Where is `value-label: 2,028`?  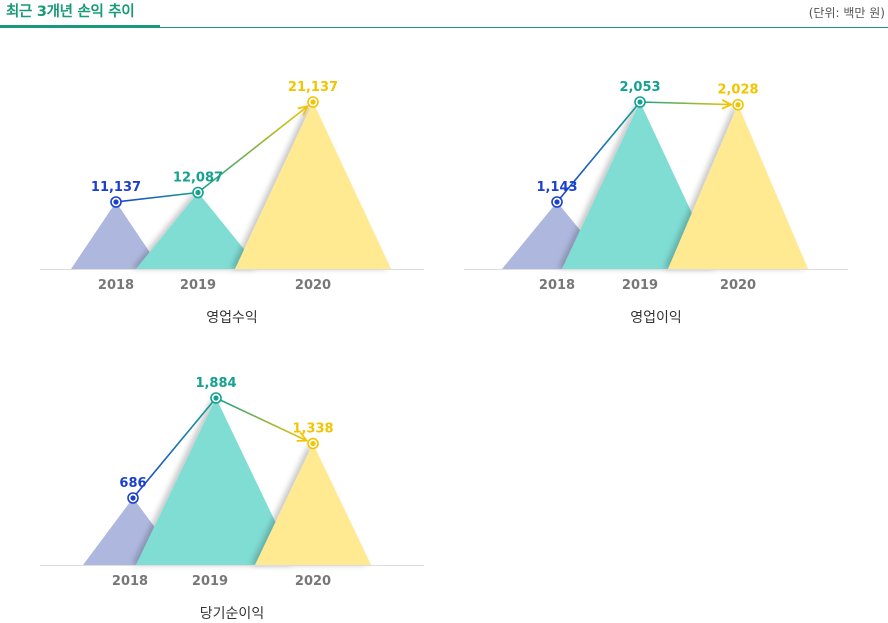
value-label: 2,028 is located at coordinates (737, 90).